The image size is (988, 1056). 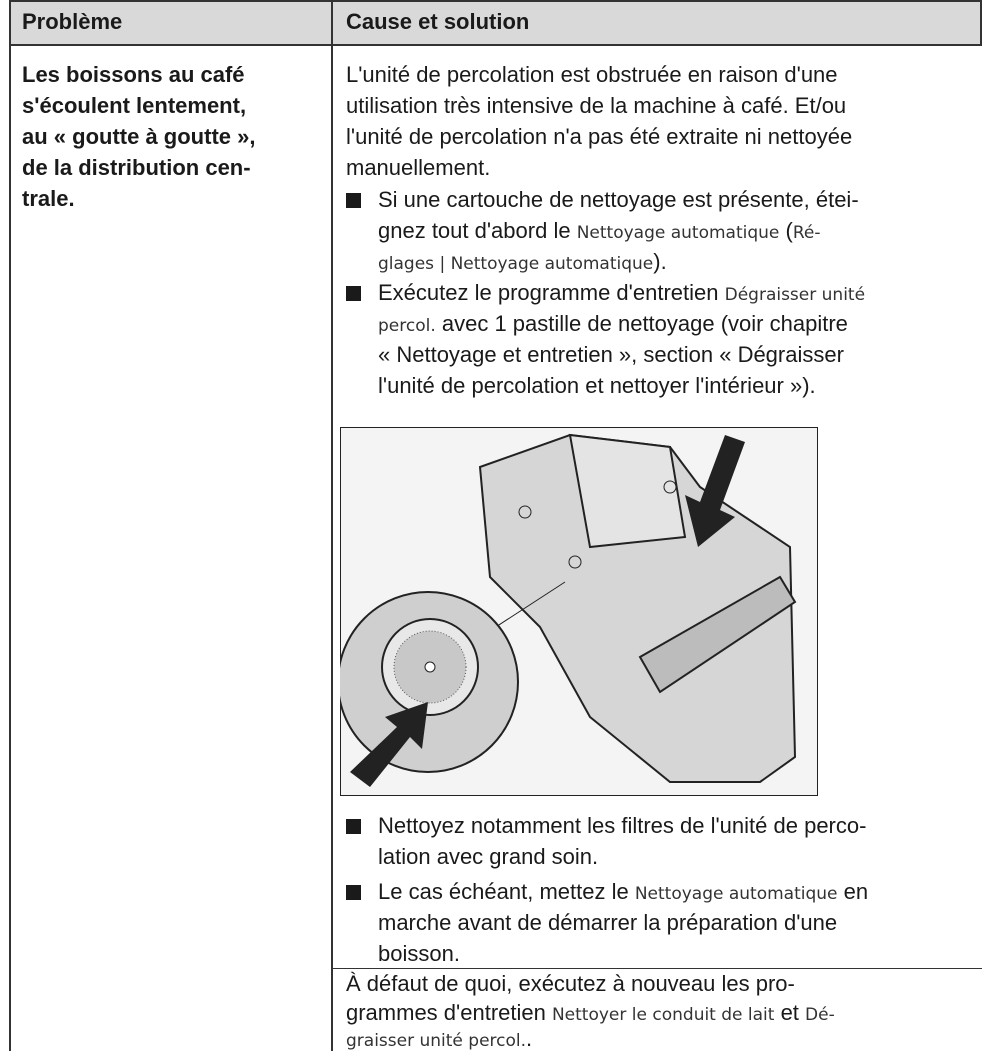 I want to click on unit-top, so click(x=627, y=491).